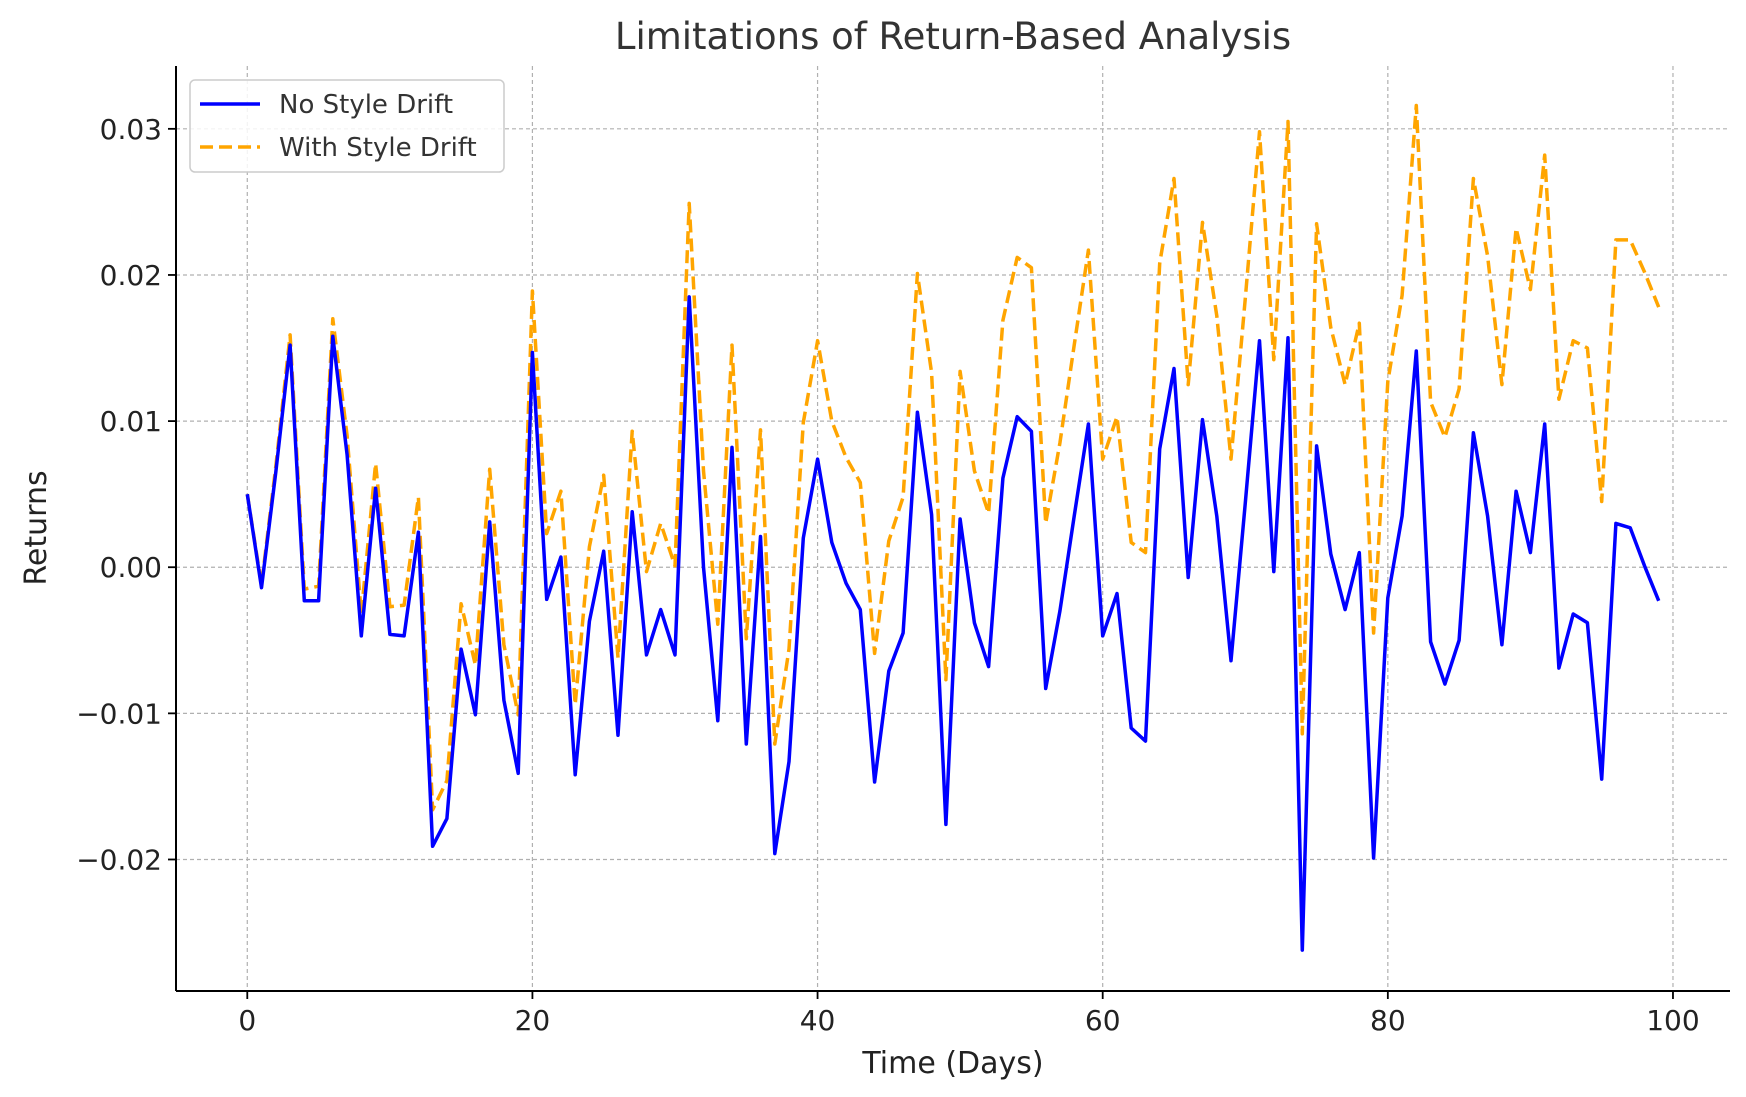 This screenshot has height=1097, width=1746. I want to click on y-tick-label: 0.00, so click(131, 567).